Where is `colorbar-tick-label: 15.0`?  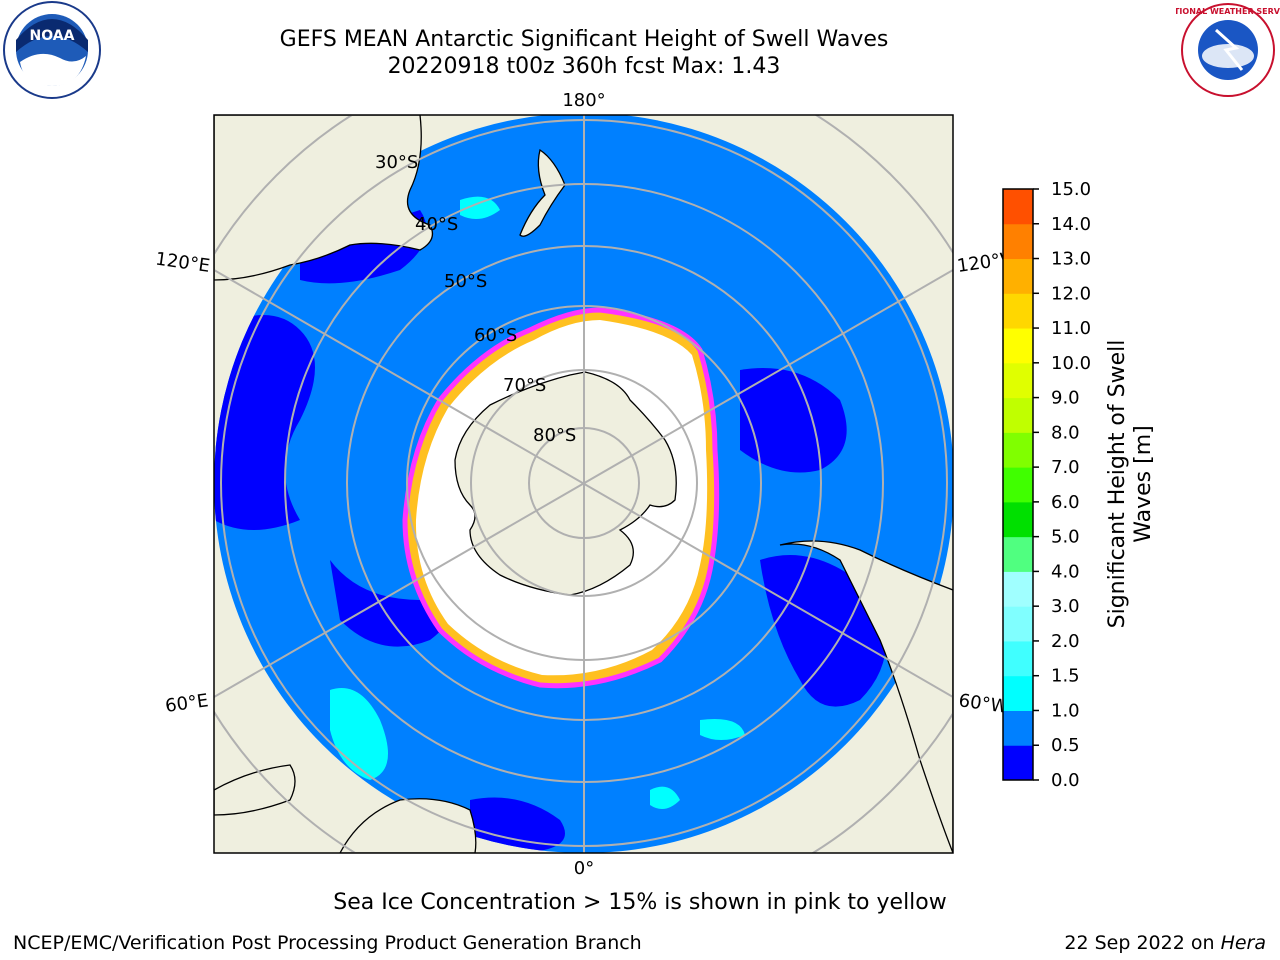 colorbar-tick-label: 15.0 is located at coordinates (1071, 189).